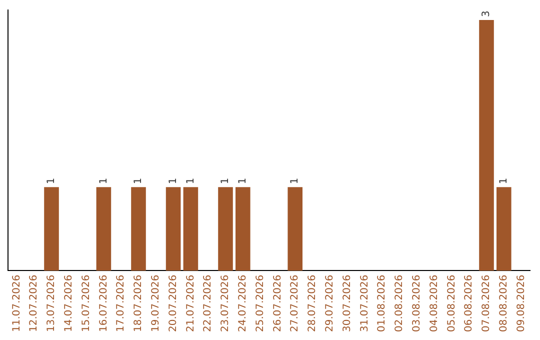 The image size is (540, 340). I want to click on x-tick-label: 01.08.2026, so click(382, 303).